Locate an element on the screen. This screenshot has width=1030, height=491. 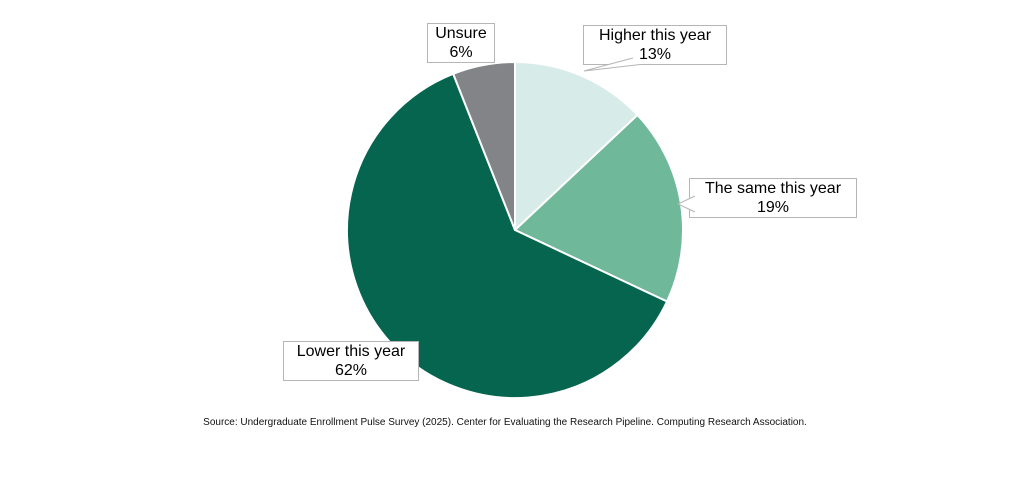
callout-lower-this-year: Lower this year 62% is located at coordinates (351, 361).